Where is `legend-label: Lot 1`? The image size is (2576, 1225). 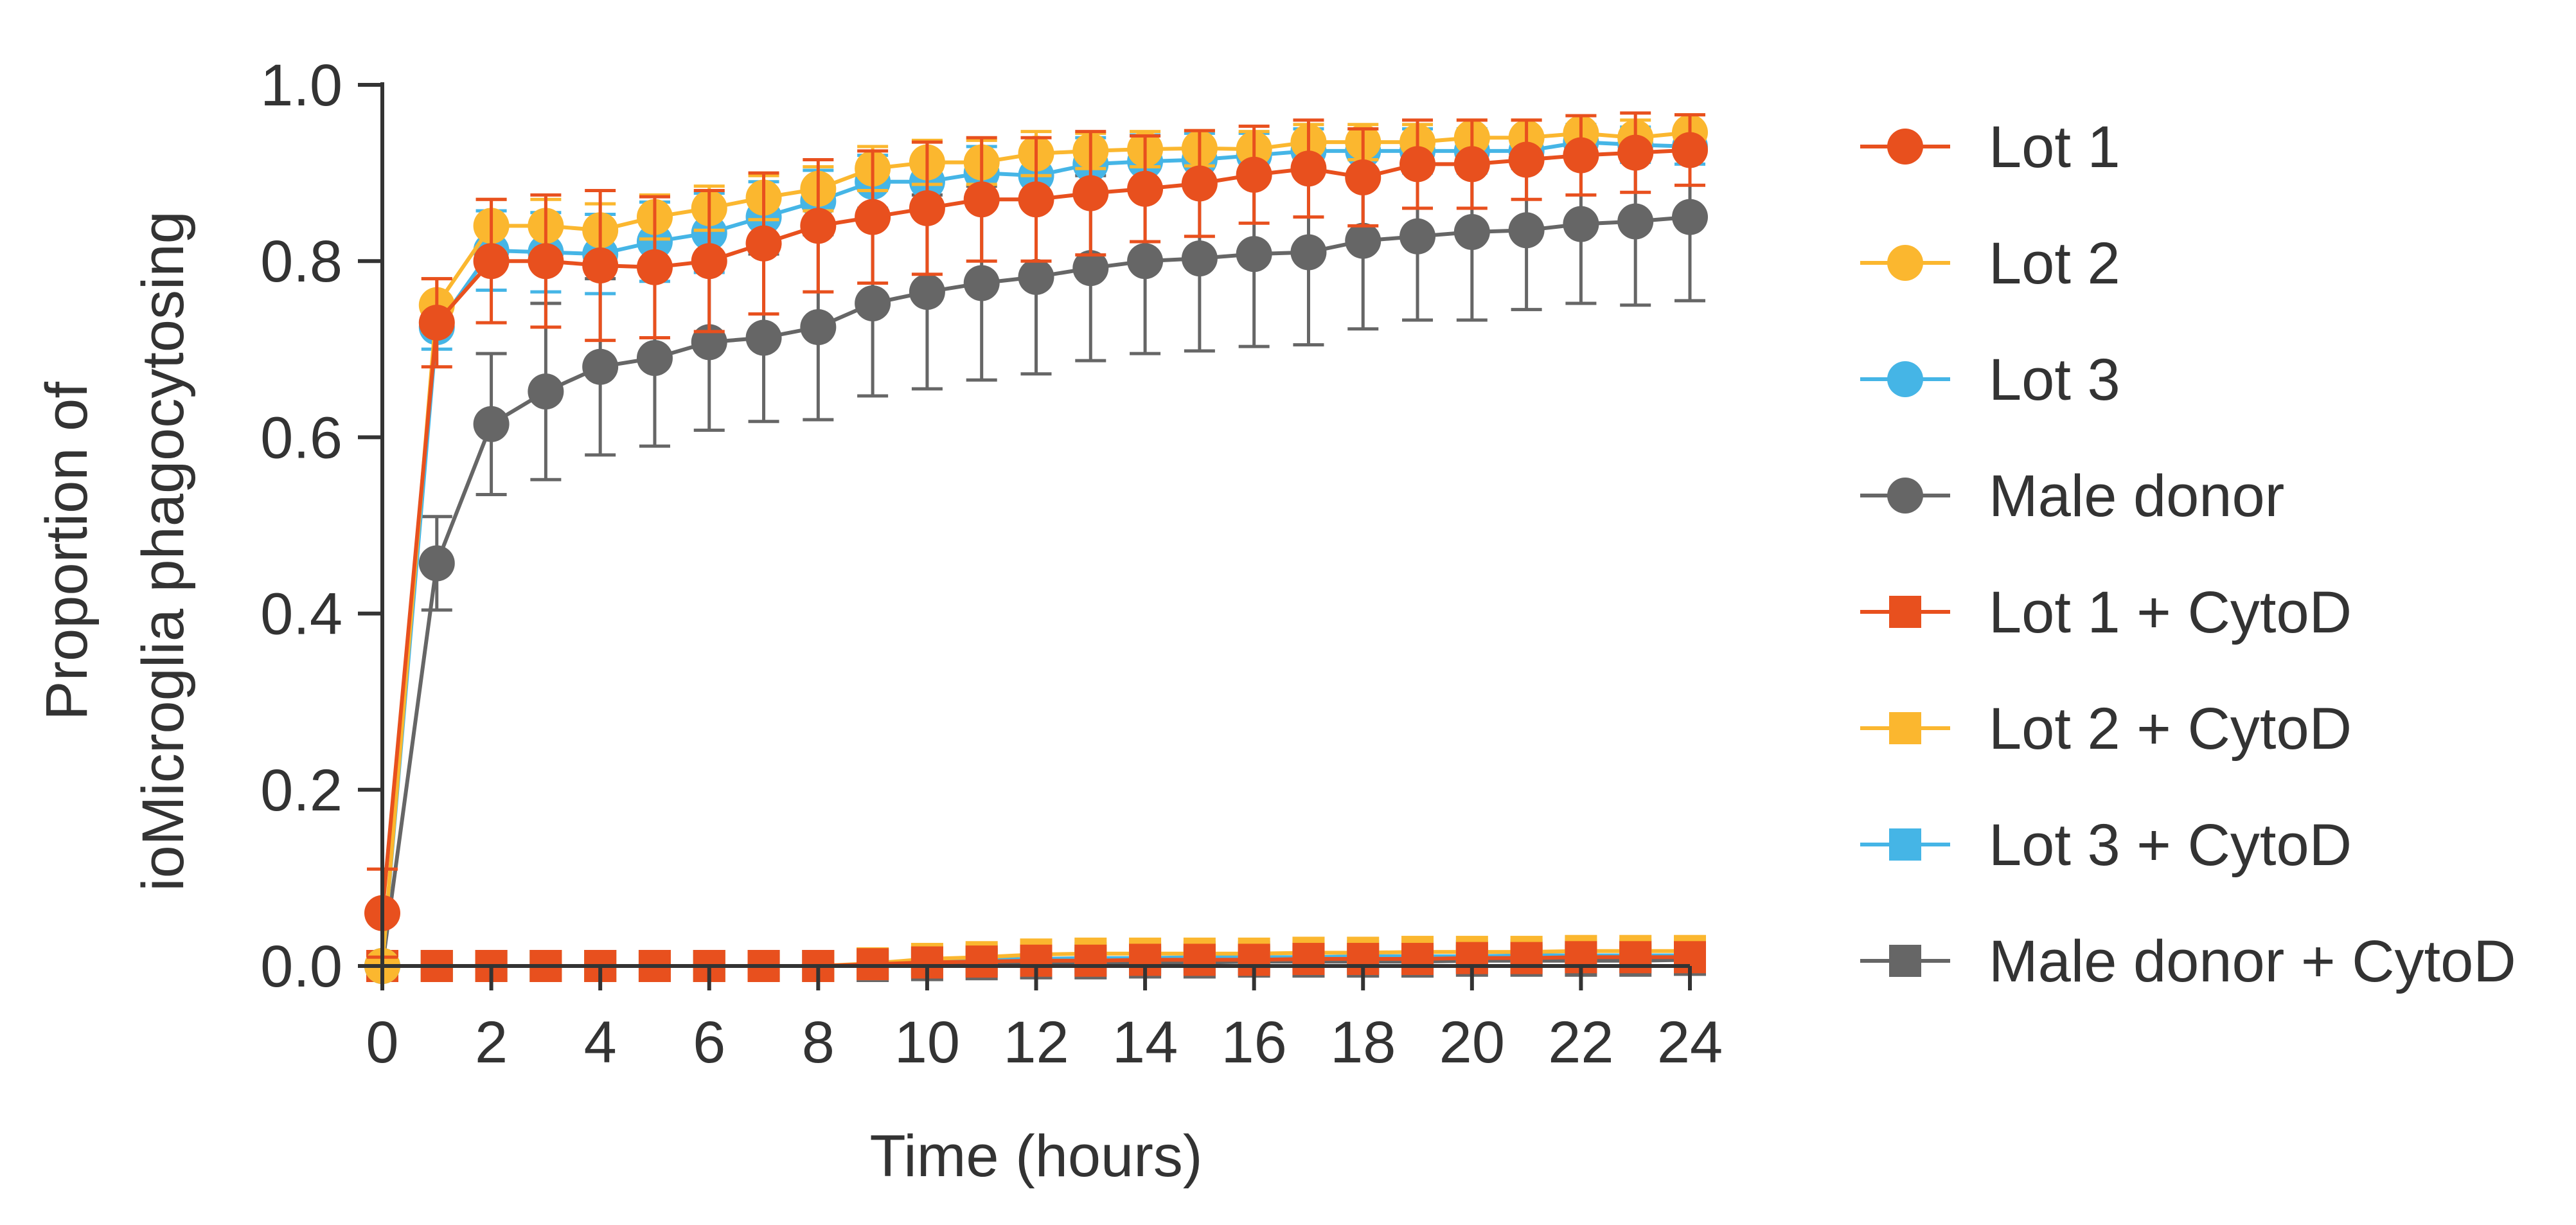
legend-label: Lot 1 is located at coordinates (2055, 147).